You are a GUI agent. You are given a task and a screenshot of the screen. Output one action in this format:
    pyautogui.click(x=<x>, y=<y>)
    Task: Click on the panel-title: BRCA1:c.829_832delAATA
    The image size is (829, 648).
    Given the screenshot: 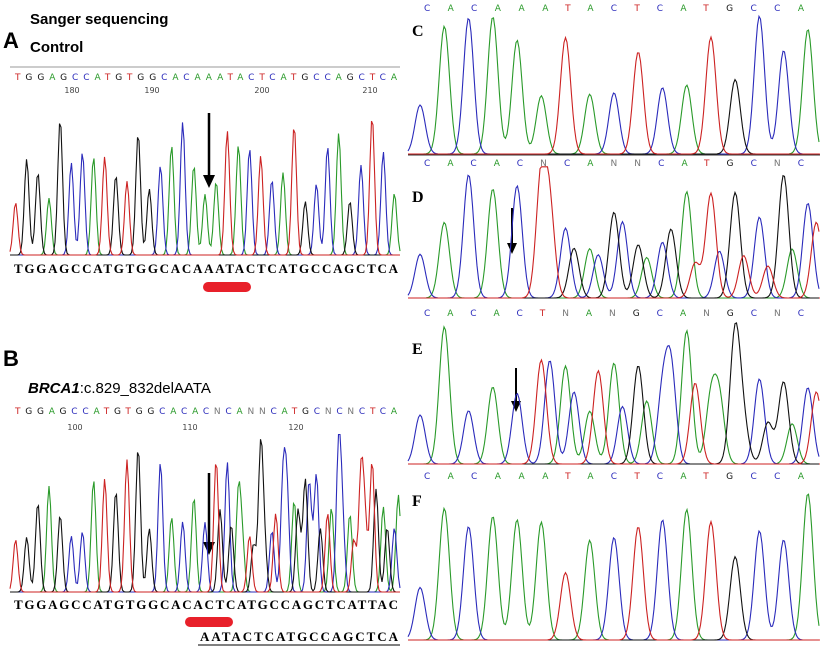 What is the action you would take?
    pyautogui.click(x=119, y=388)
    